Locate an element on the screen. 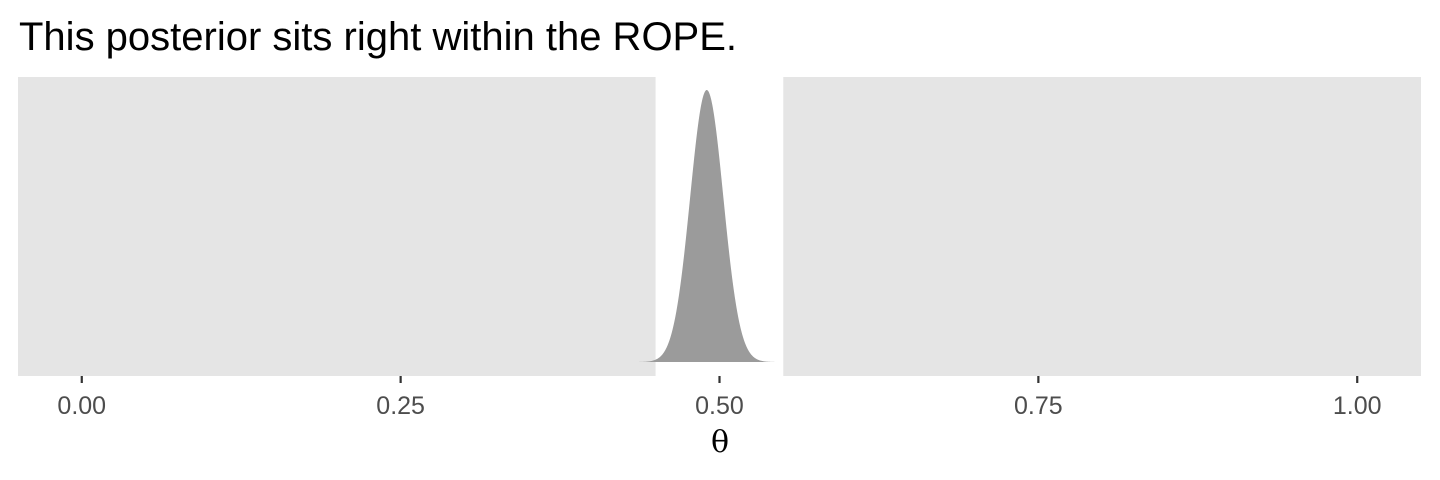  posterior-layer is located at coordinates (700, 226).